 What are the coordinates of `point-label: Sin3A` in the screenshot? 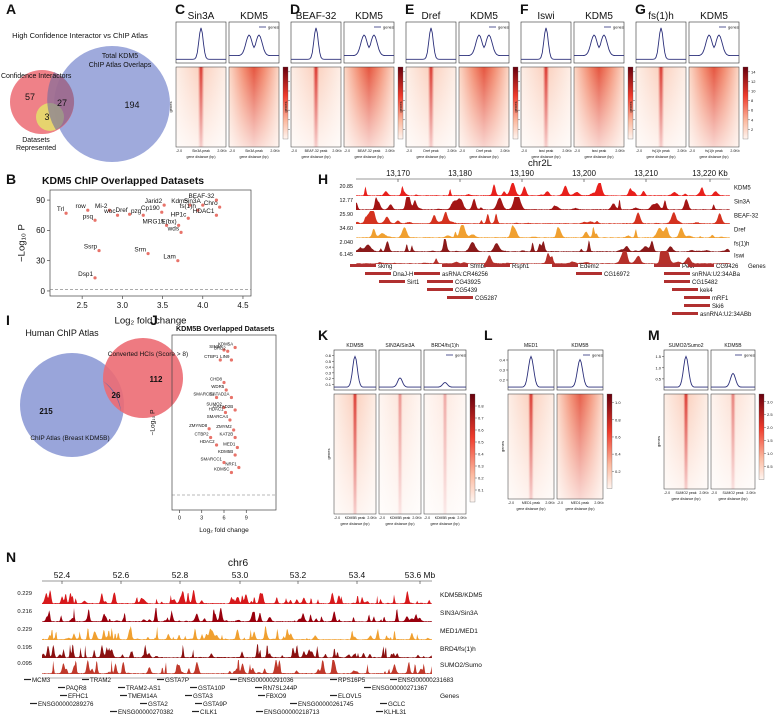 It's located at (193, 201).